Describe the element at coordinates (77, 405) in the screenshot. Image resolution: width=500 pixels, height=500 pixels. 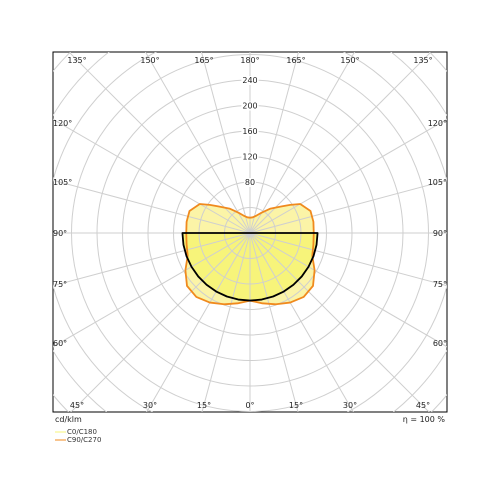
I see `angle-label-bottom-45-left: 45°` at that location.